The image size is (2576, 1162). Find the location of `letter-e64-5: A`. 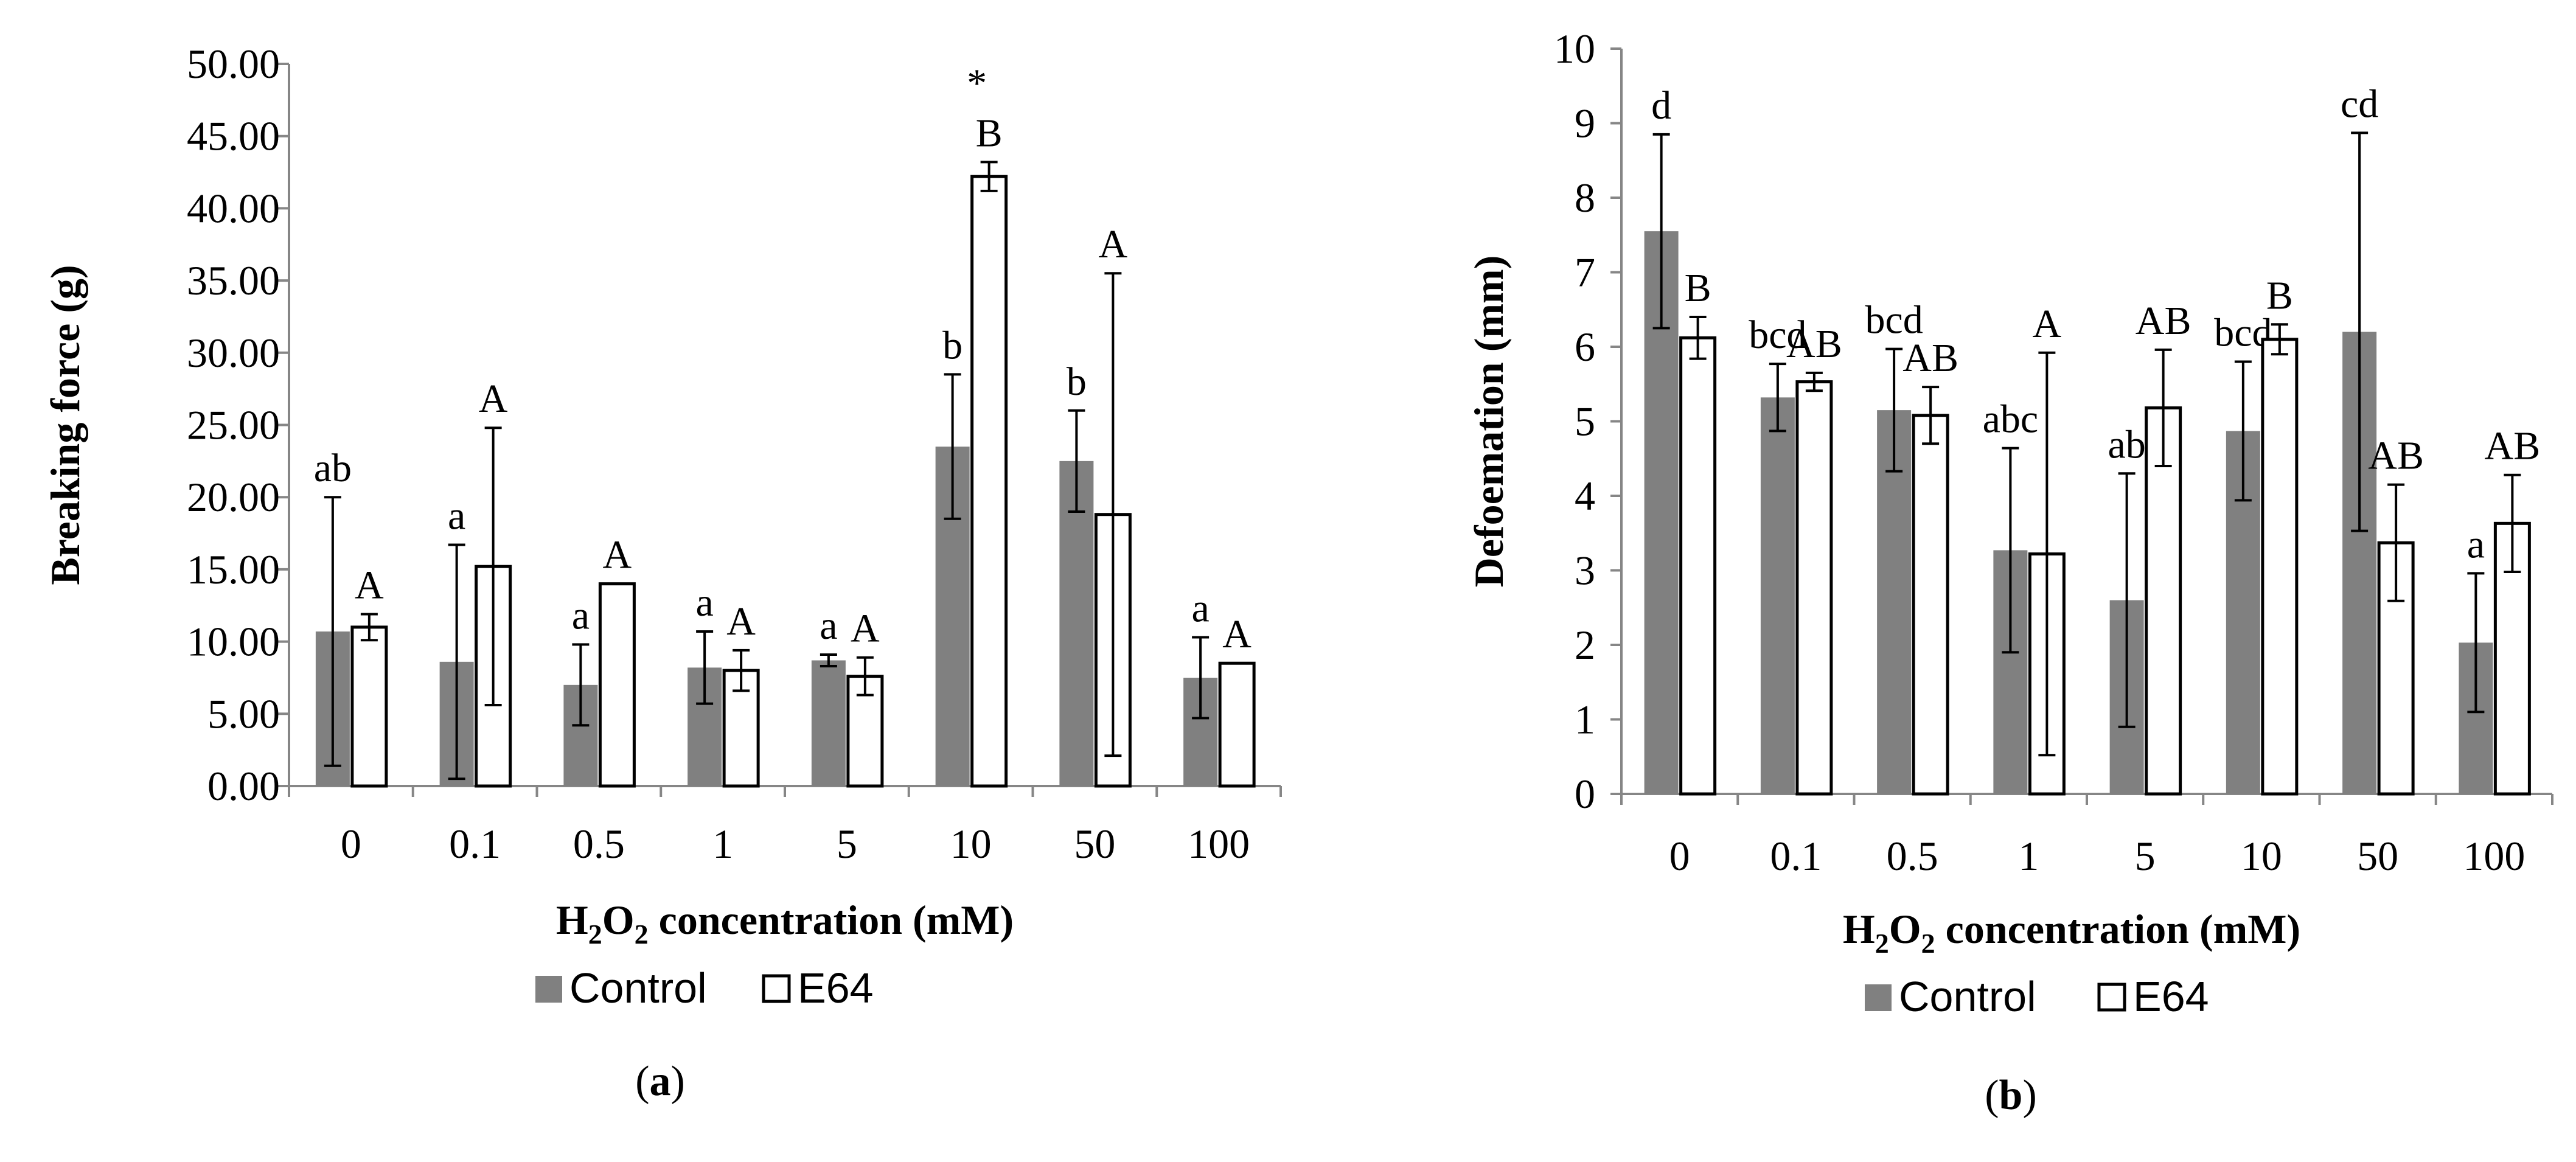

letter-e64-5: A is located at coordinates (865, 629).